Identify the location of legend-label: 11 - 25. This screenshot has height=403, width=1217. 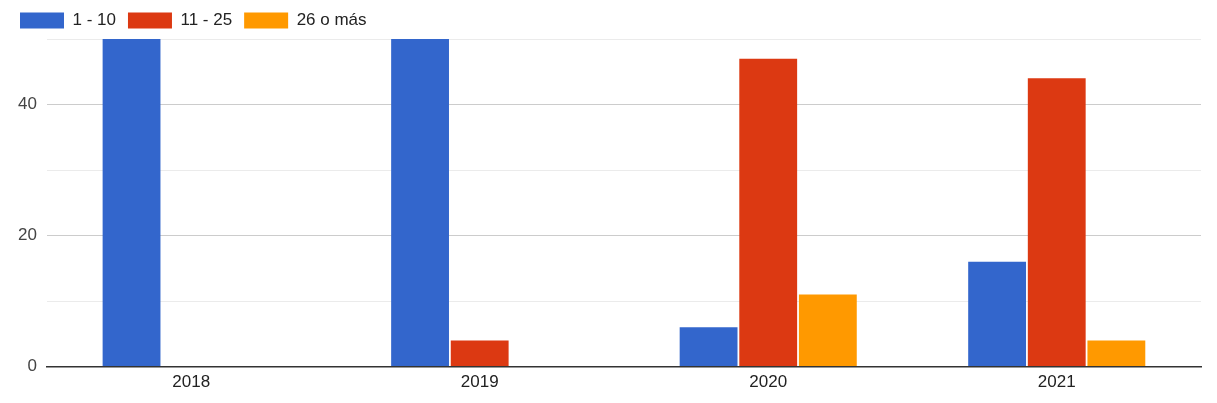
(206, 20).